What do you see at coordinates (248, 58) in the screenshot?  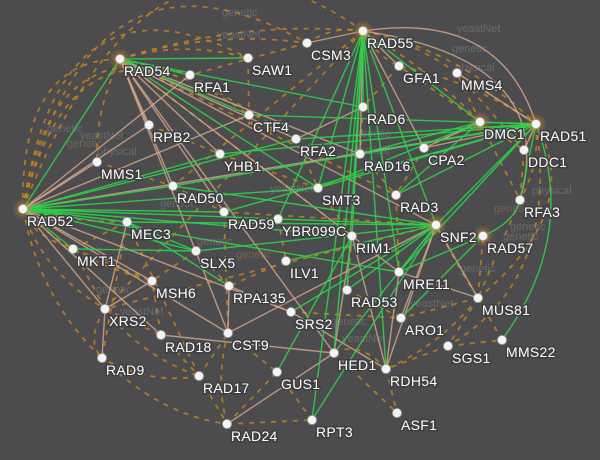 I see `node-SAW1` at bounding box center [248, 58].